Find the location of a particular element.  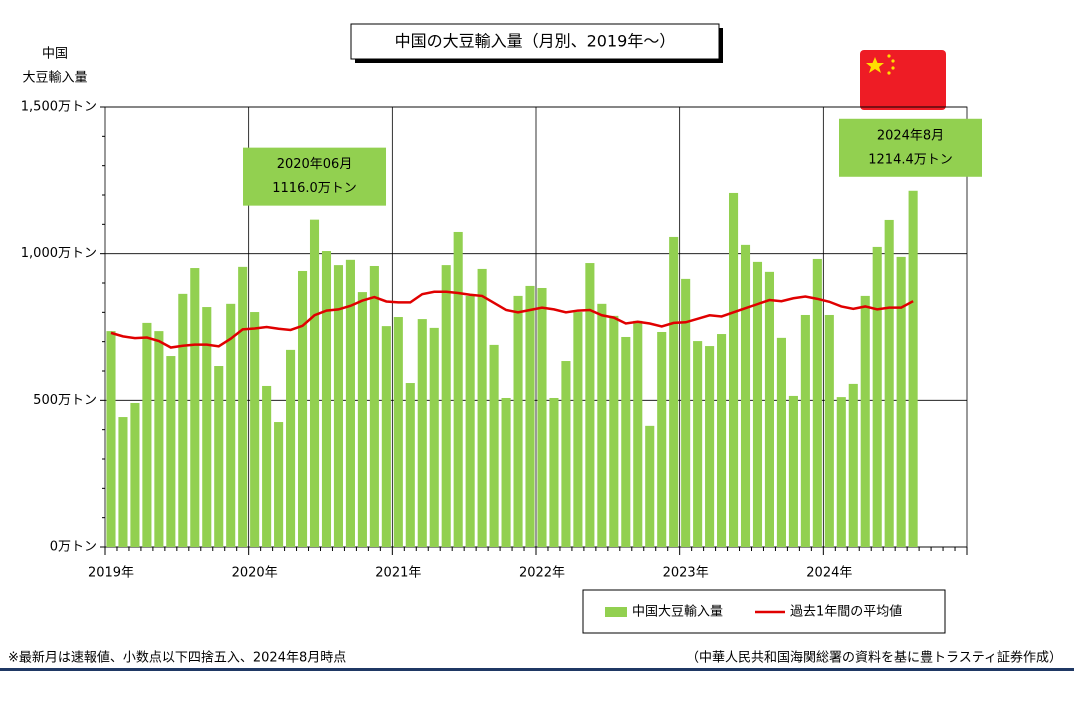

y-axis-label: 中国 is located at coordinates (55, 54).